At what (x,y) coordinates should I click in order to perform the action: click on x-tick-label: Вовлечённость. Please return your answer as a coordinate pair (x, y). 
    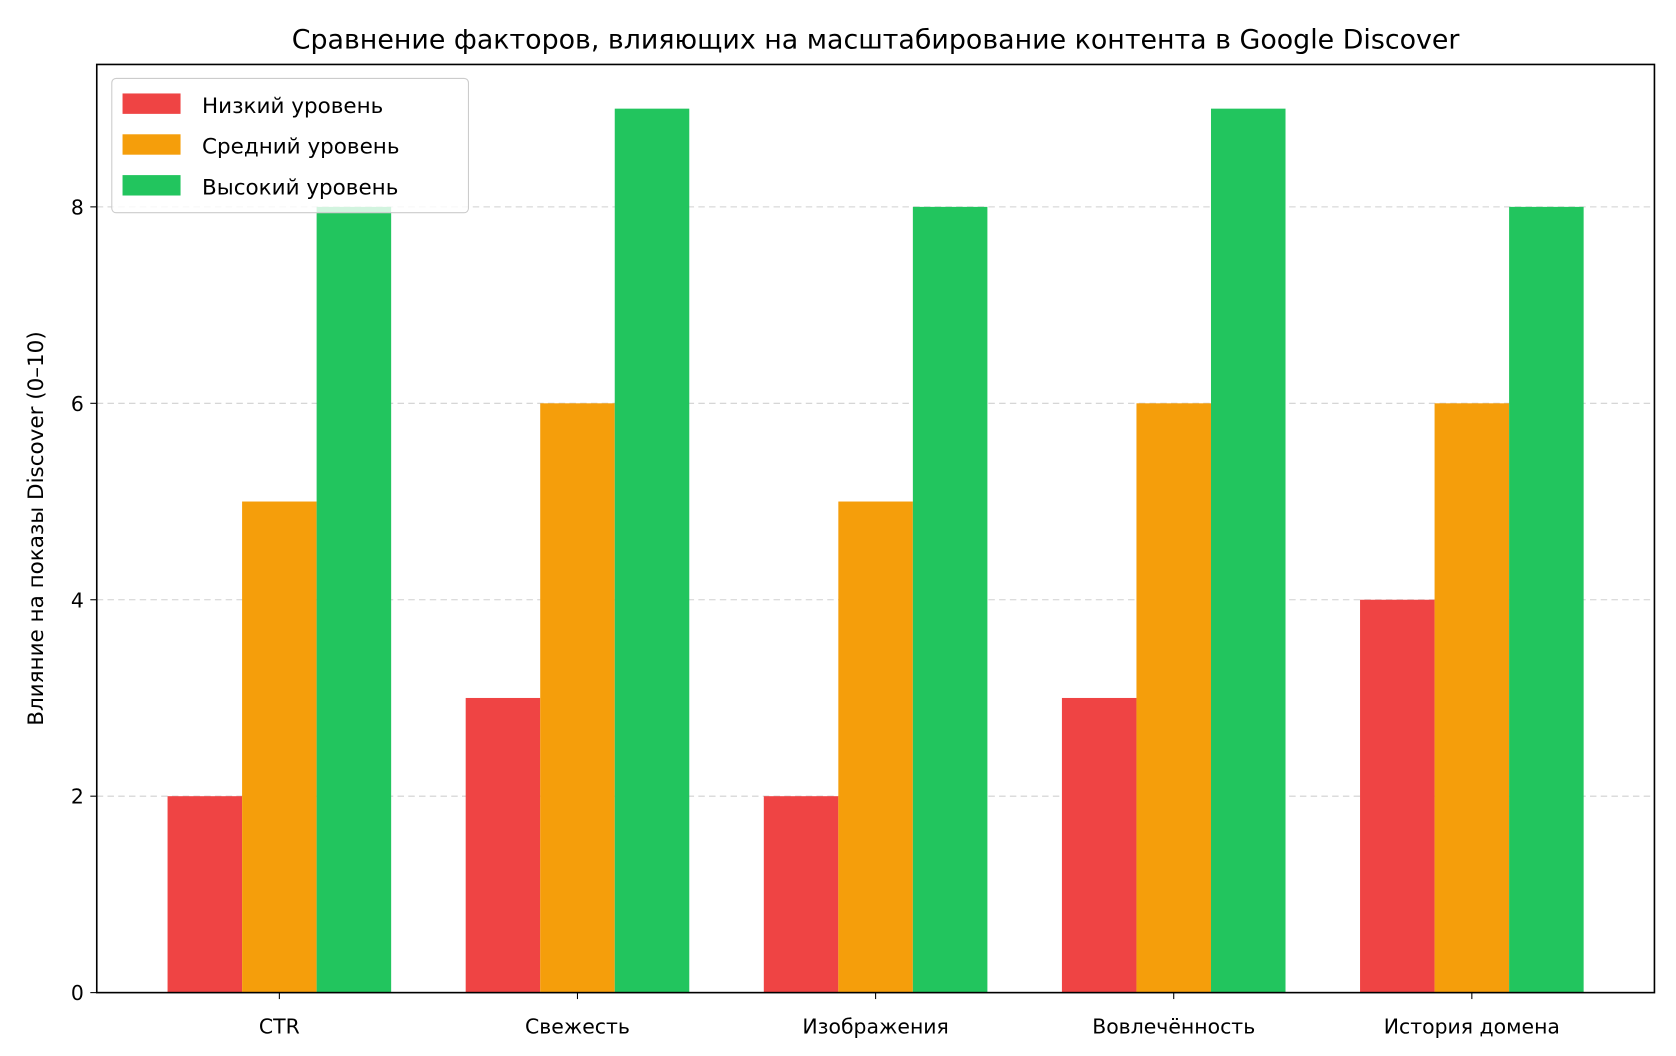
    Looking at the image, I should click on (1173, 1026).